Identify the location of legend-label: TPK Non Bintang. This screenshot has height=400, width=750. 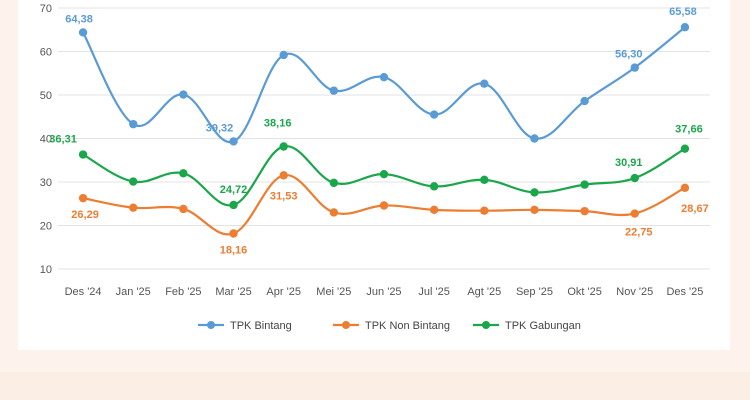
(407, 326).